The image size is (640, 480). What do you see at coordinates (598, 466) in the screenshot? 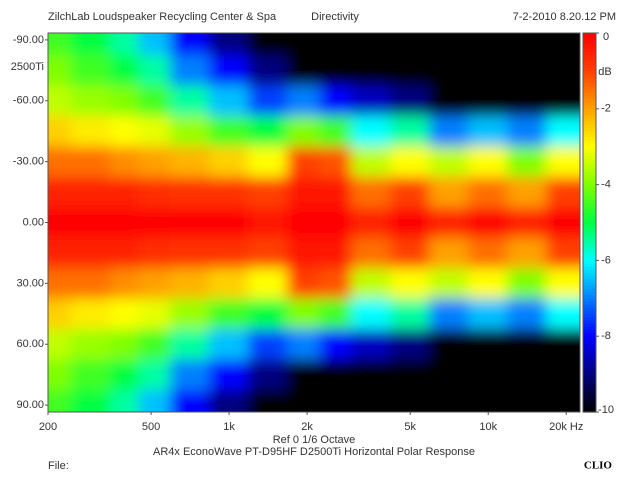
I see `brand: CLIO` at bounding box center [598, 466].